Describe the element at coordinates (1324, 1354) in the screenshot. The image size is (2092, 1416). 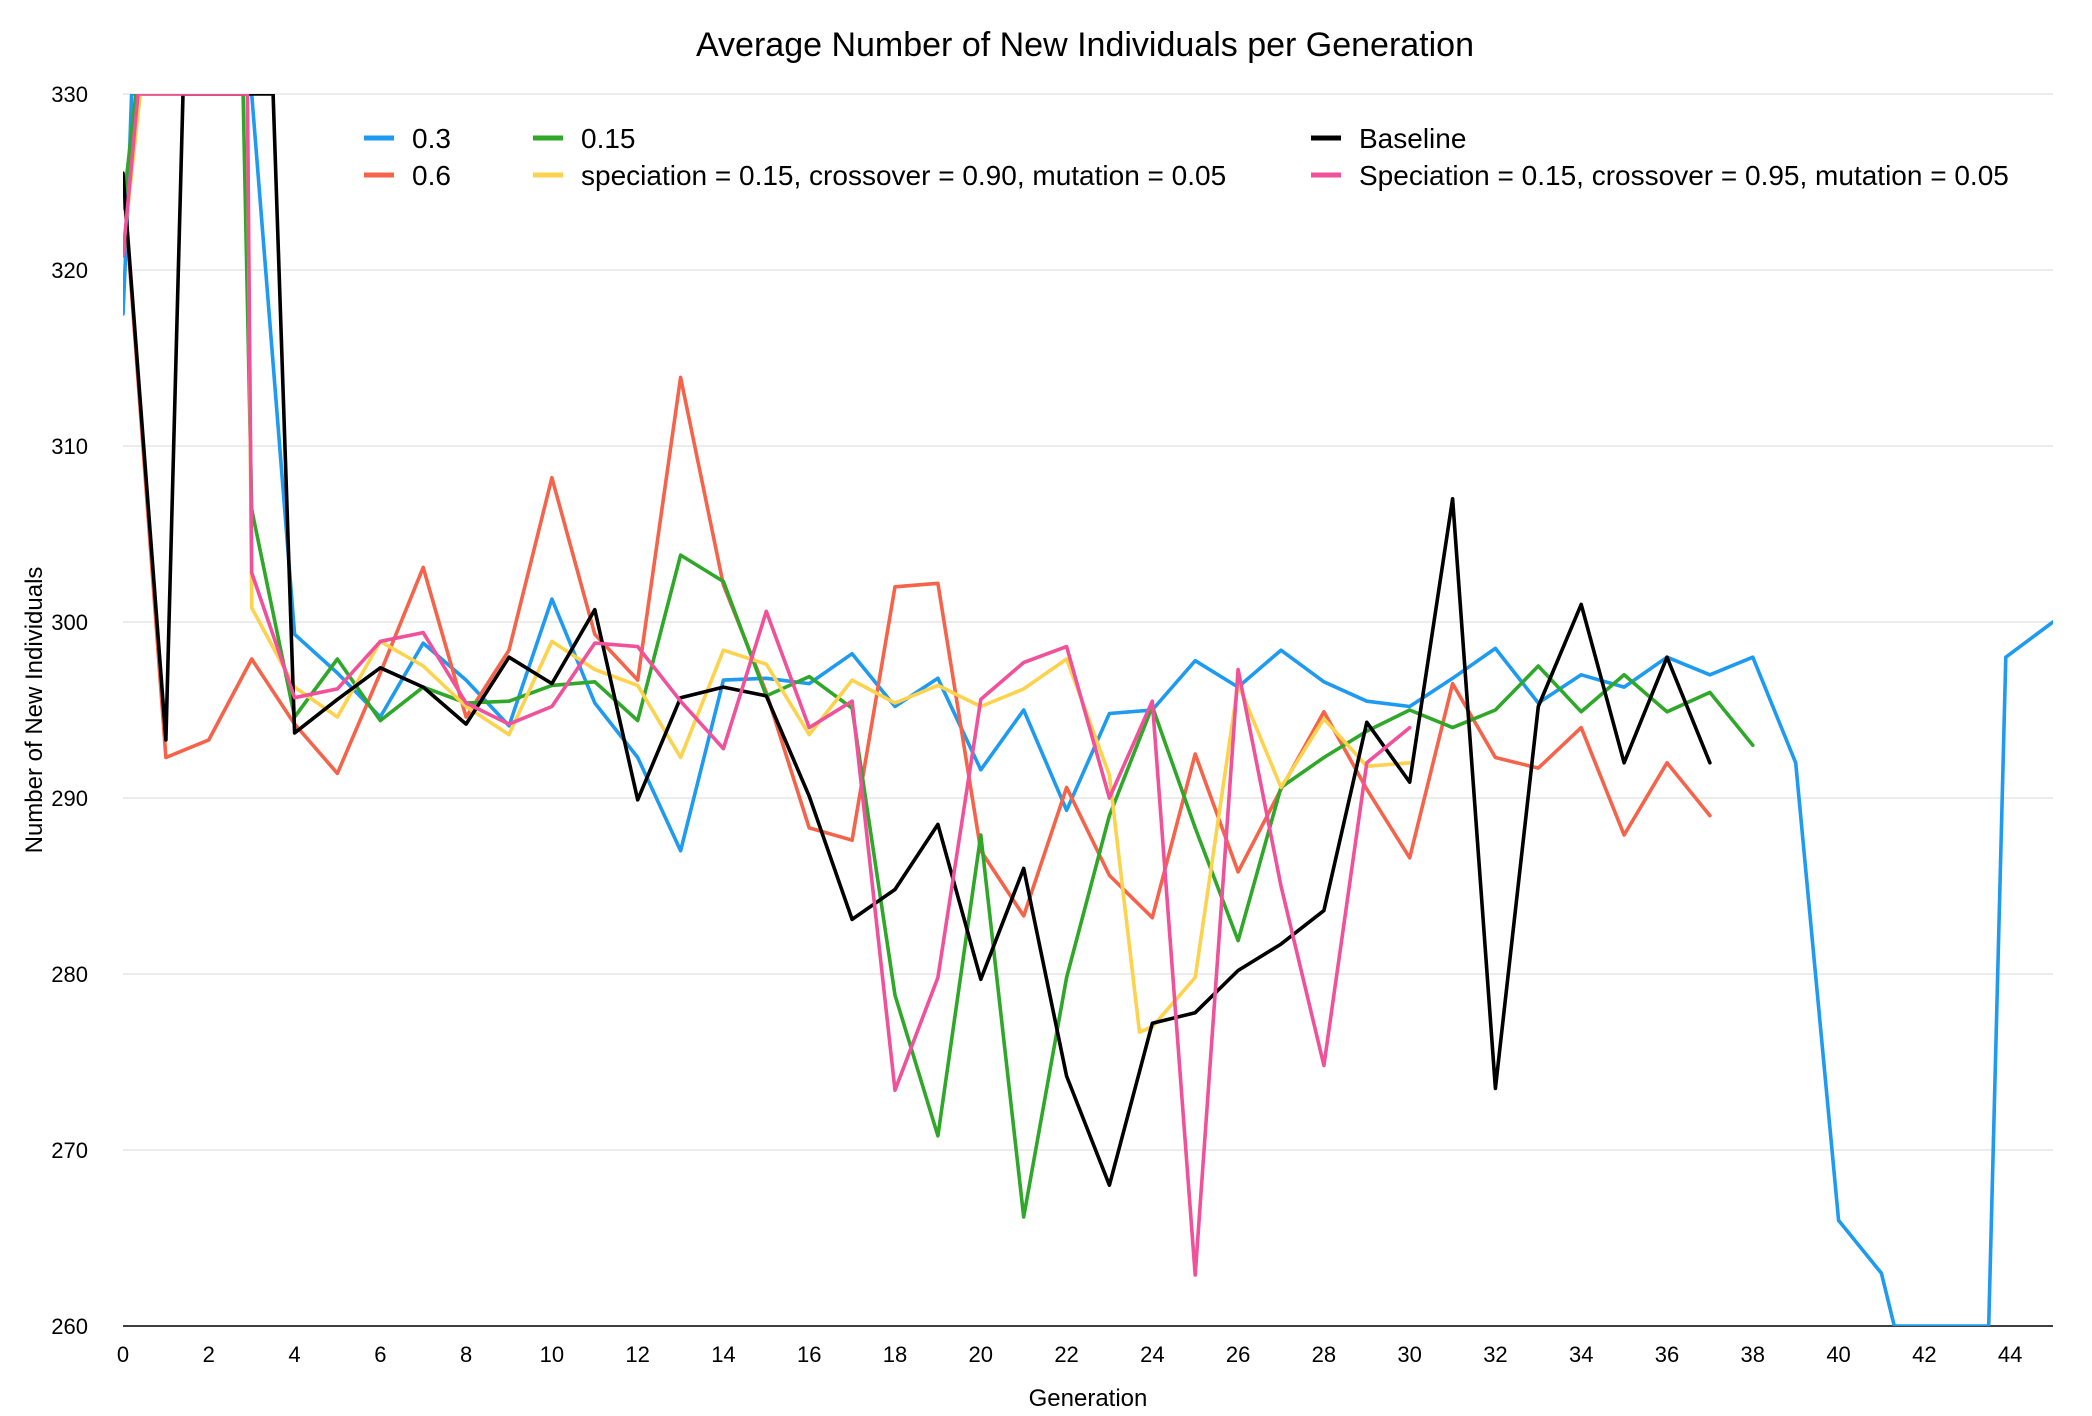
I see `x-tick-label: 28` at that location.